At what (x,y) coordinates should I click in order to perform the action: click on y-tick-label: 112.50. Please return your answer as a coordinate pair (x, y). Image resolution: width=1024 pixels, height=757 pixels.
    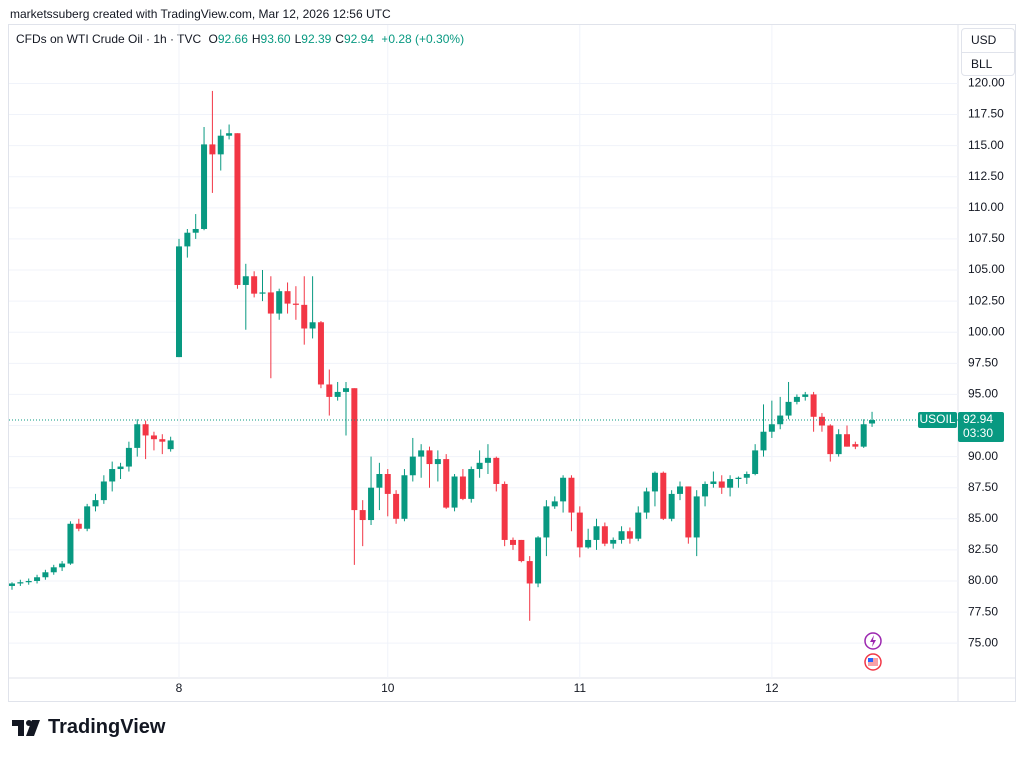
    Looking at the image, I should click on (986, 176).